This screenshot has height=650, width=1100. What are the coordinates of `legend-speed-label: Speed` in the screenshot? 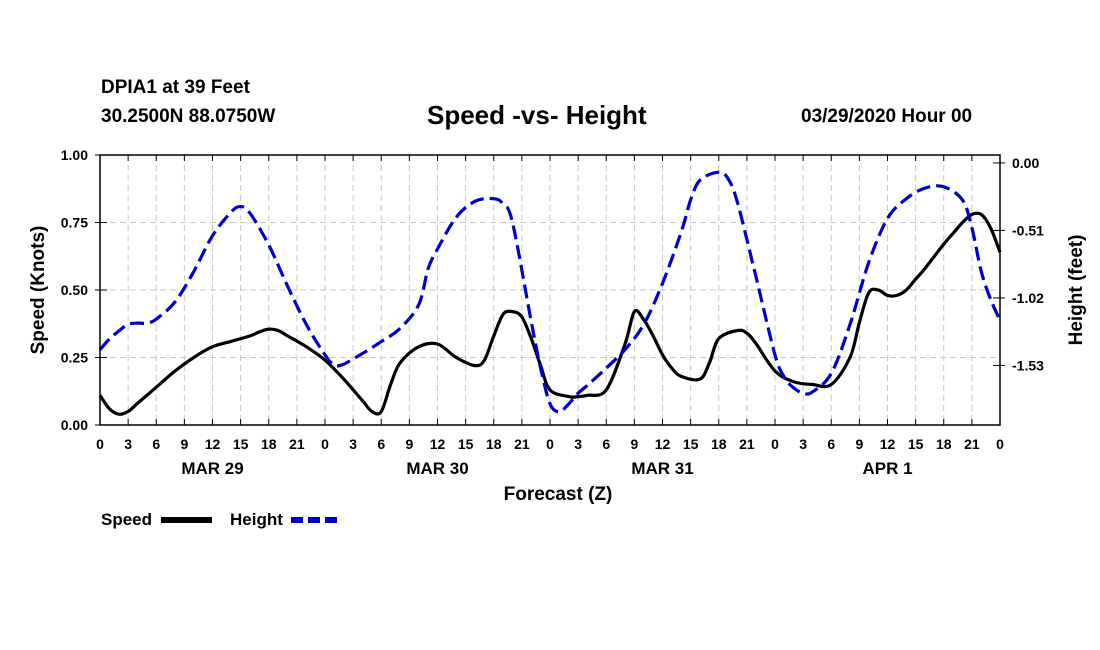 It's located at (126, 519).